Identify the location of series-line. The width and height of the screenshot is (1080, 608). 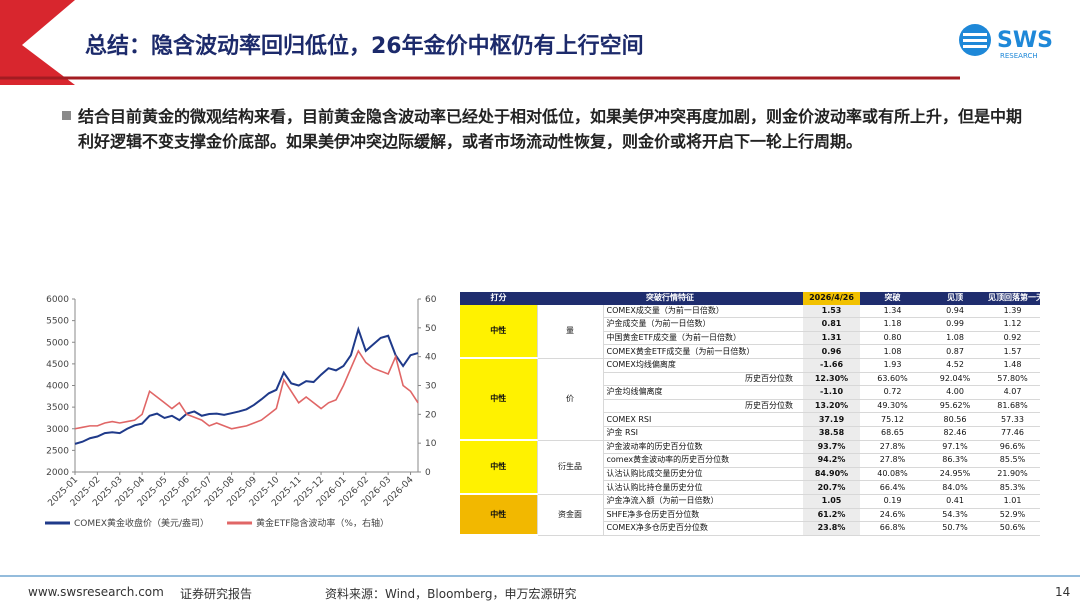
(246, 385).